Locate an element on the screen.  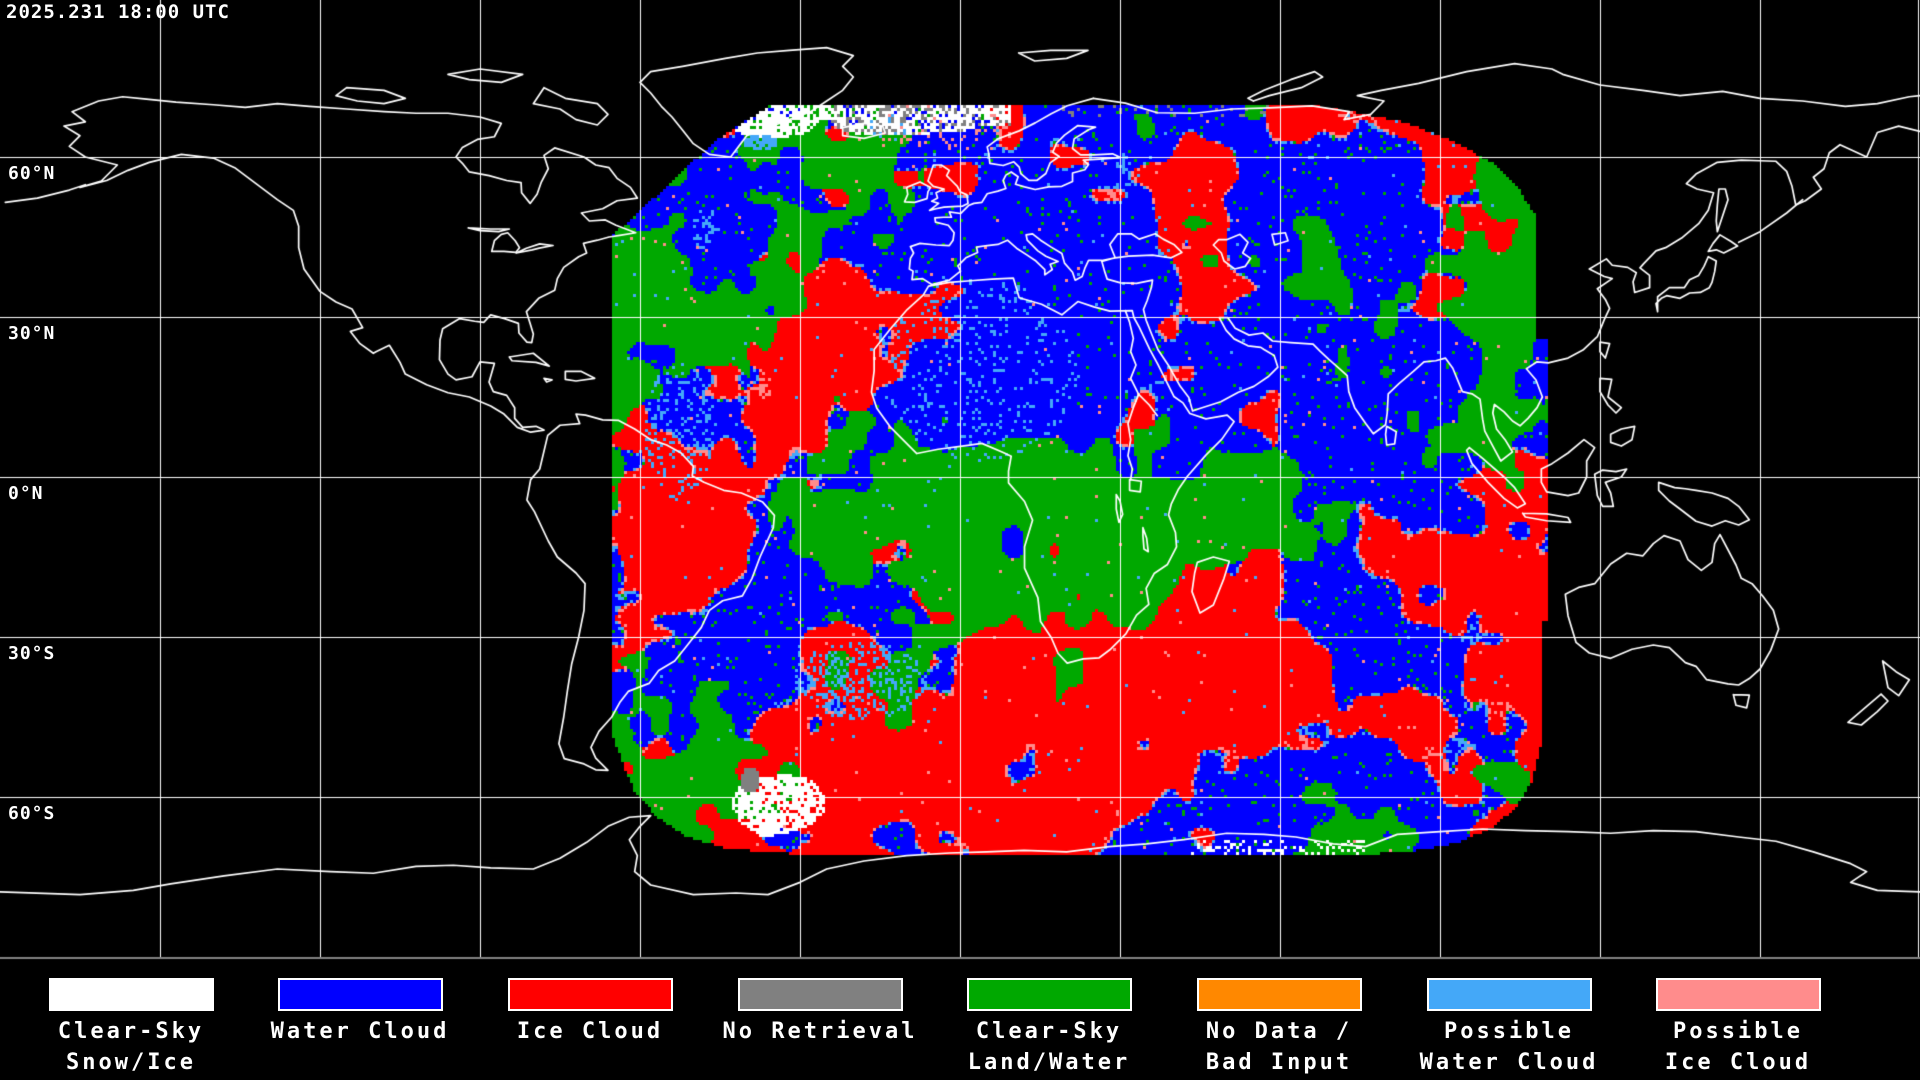
legend-swatch-water-cloud is located at coordinates (360, 994).